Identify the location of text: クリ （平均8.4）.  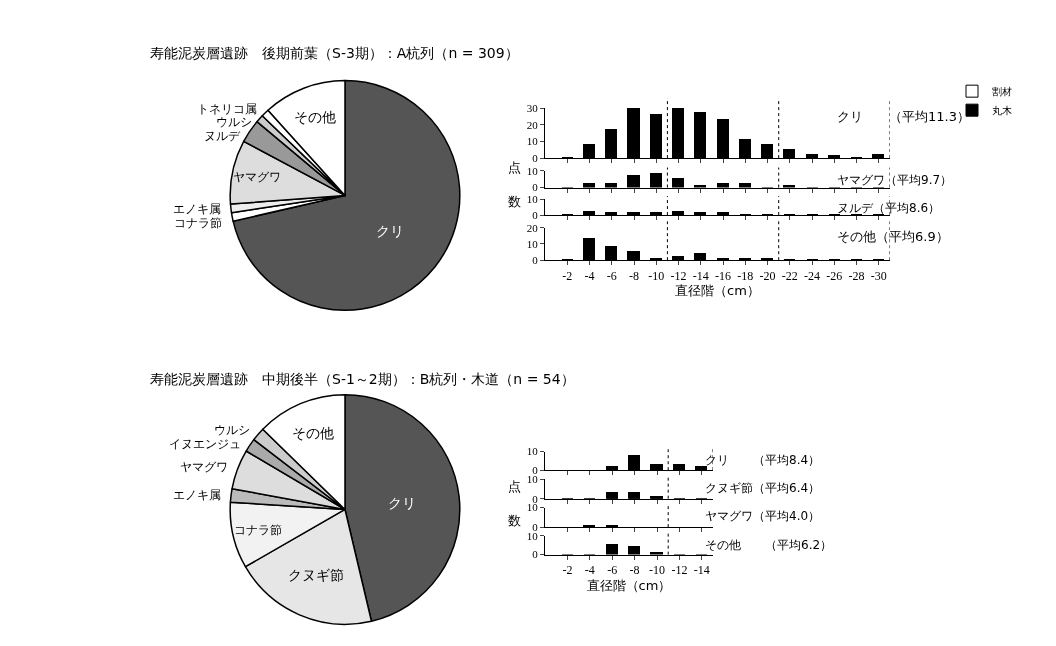
(763, 460).